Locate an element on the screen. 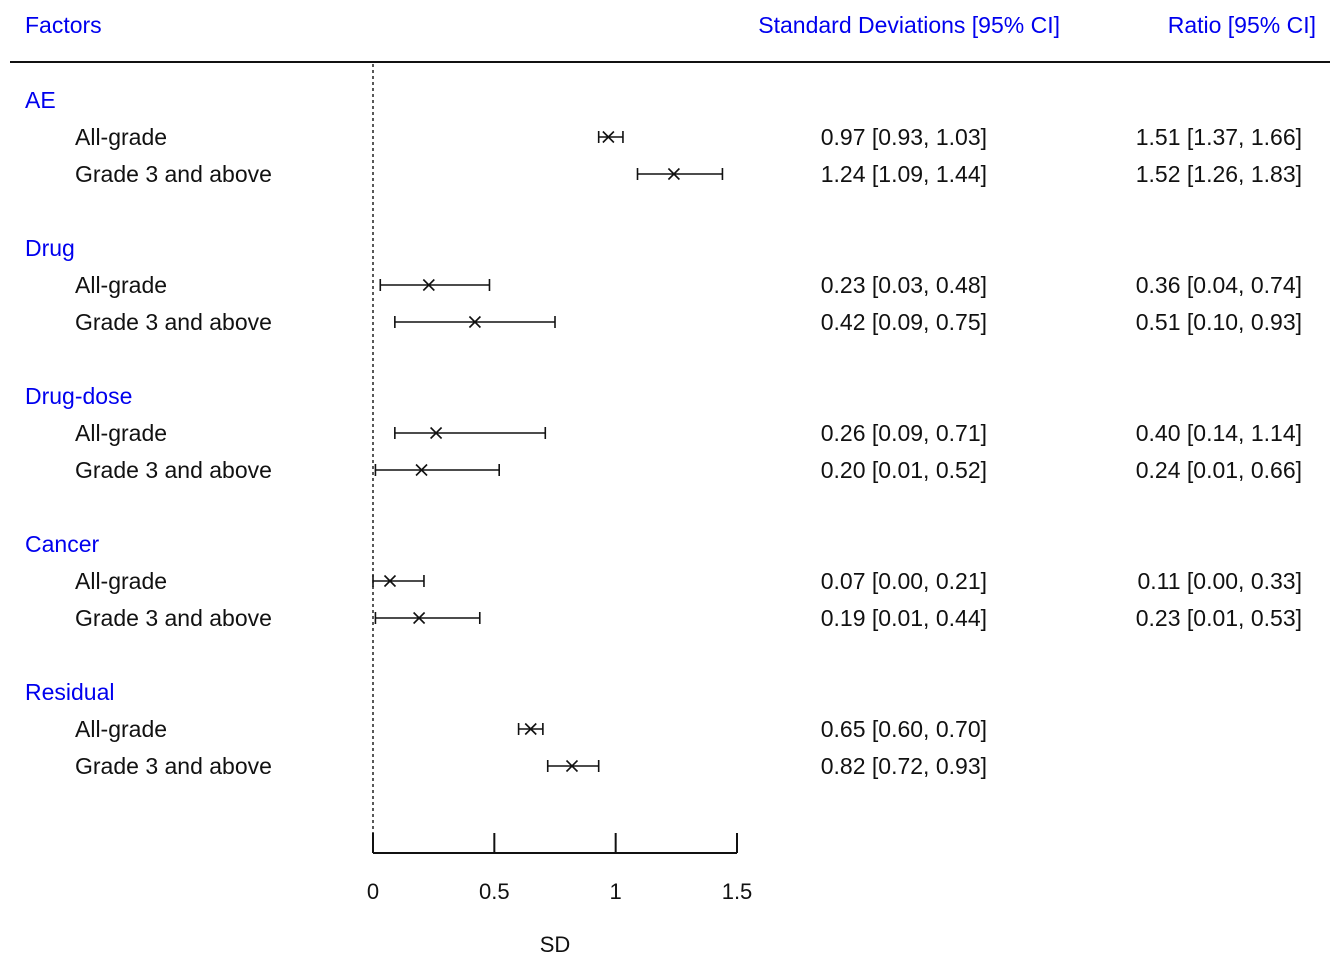 The height and width of the screenshot is (957, 1330). sd-value: 0.42 [0.09, 0.75] is located at coordinates (904, 322).